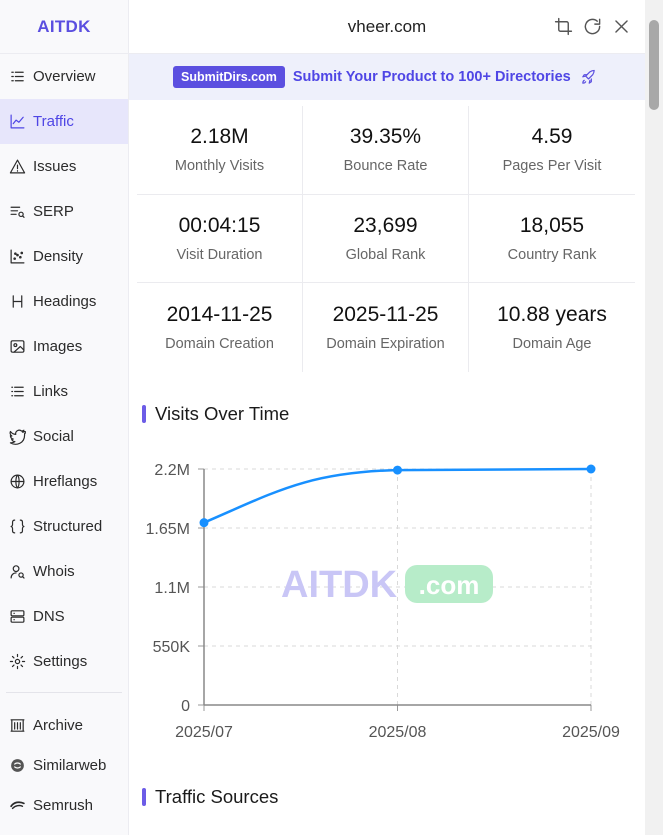 Image resolution: width=663 pixels, height=835 pixels. What do you see at coordinates (64, 481) in the screenshot?
I see `sidebar-item-hreflangs: Hreflangs` at bounding box center [64, 481].